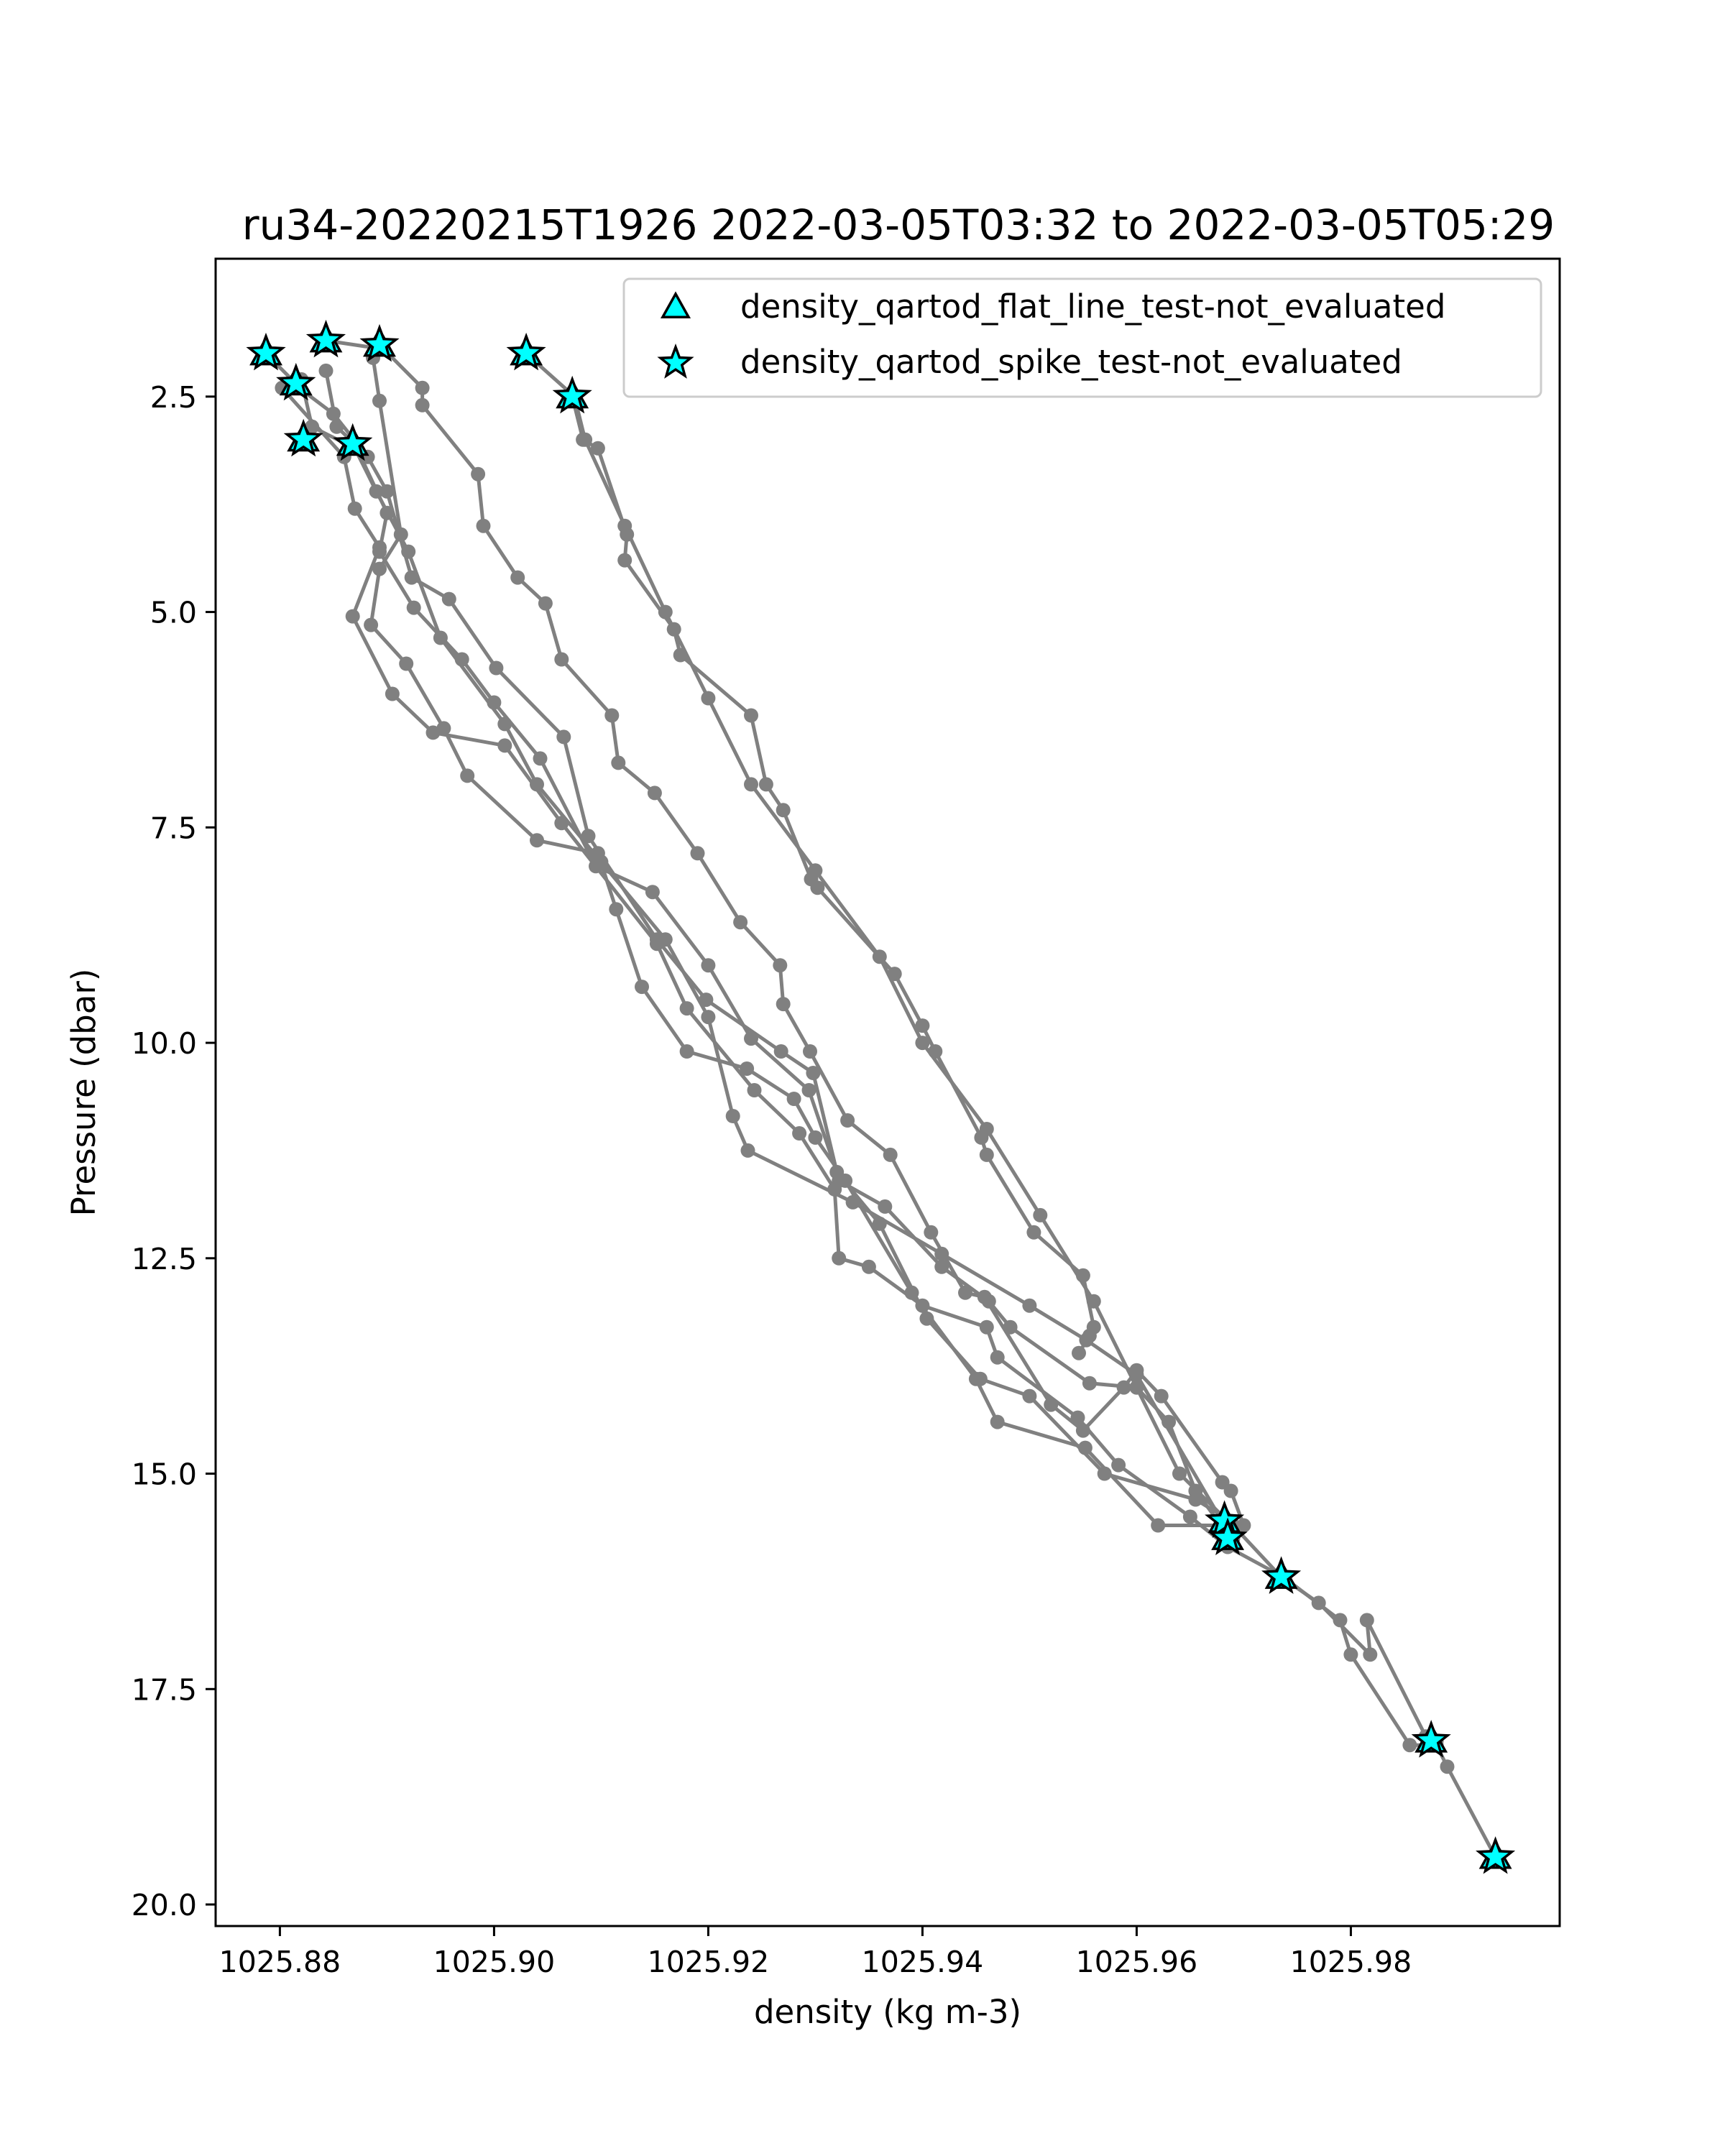 The image size is (1725, 2156). I want to click on legend-triangle-icon, so click(675, 305).